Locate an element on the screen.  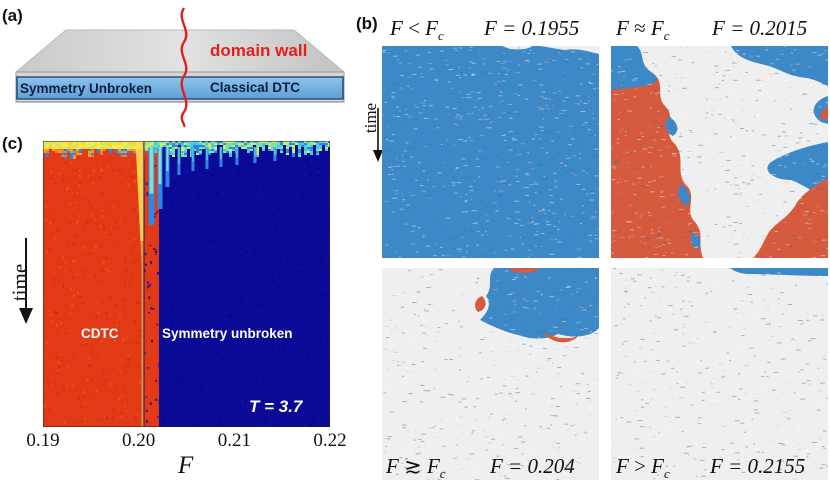
panel-a-right-region: Classical DTC is located at coordinates (255, 87).